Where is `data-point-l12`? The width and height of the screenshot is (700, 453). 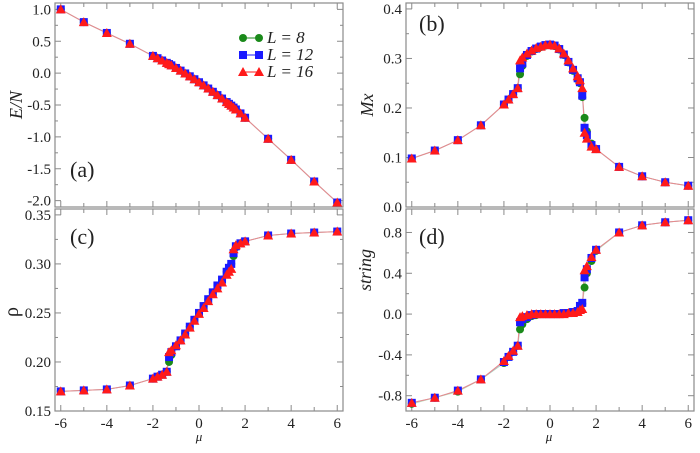 data-point-l12 is located at coordinates (169, 357).